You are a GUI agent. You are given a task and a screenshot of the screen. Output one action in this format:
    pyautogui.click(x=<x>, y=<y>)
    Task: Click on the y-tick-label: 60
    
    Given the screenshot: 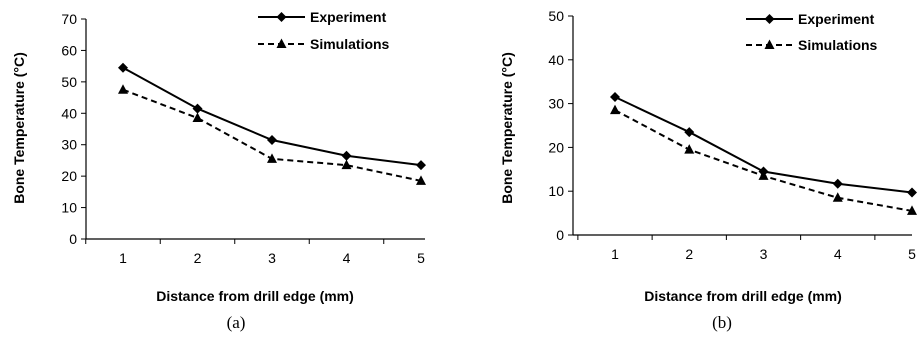 What is the action you would take?
    pyautogui.click(x=69, y=50)
    